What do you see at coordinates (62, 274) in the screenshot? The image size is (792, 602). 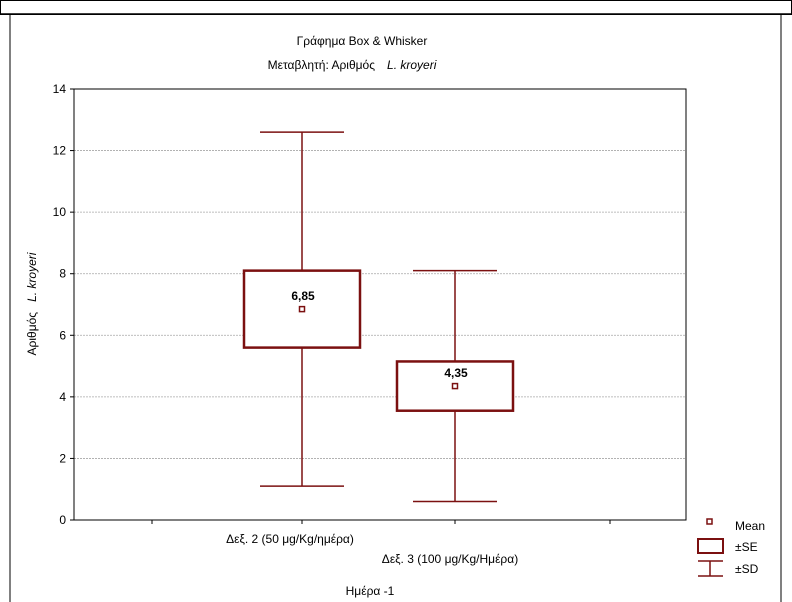 I see `y-tick-label-4: 8` at bounding box center [62, 274].